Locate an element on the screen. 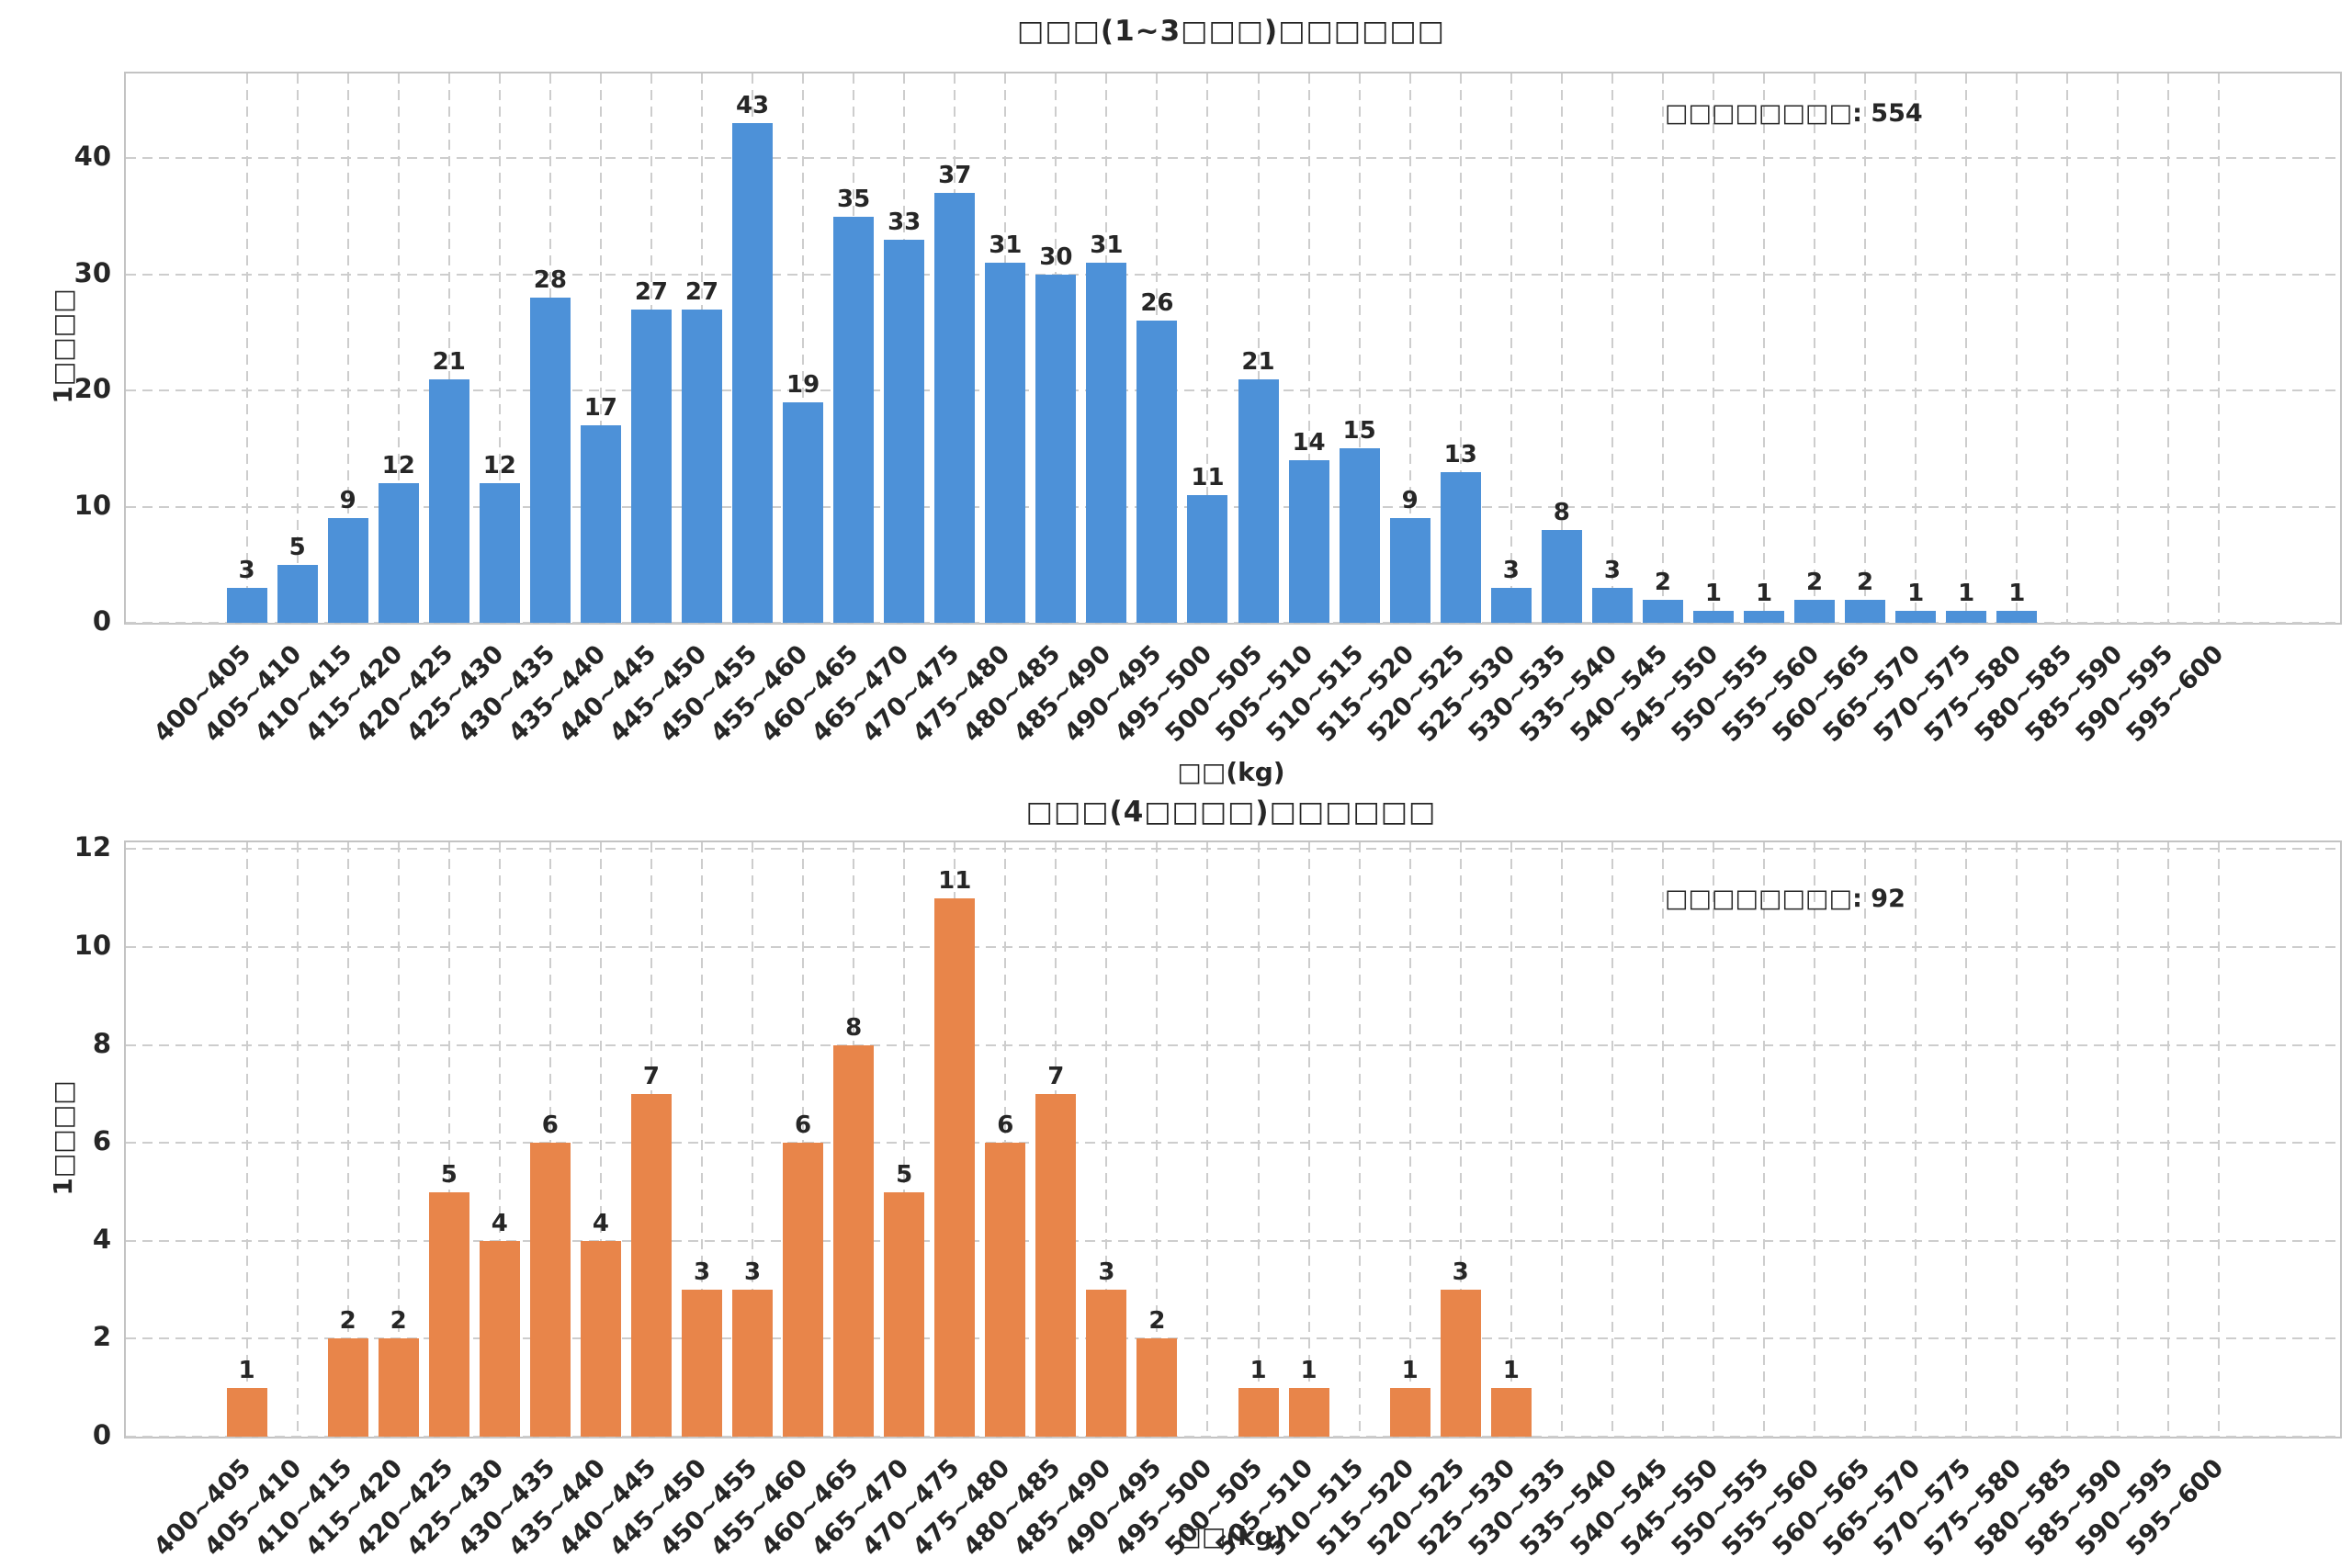 Image resolution: width=2352 pixels, height=1568 pixels. y-tick-label: 0 is located at coordinates (101, 1435).